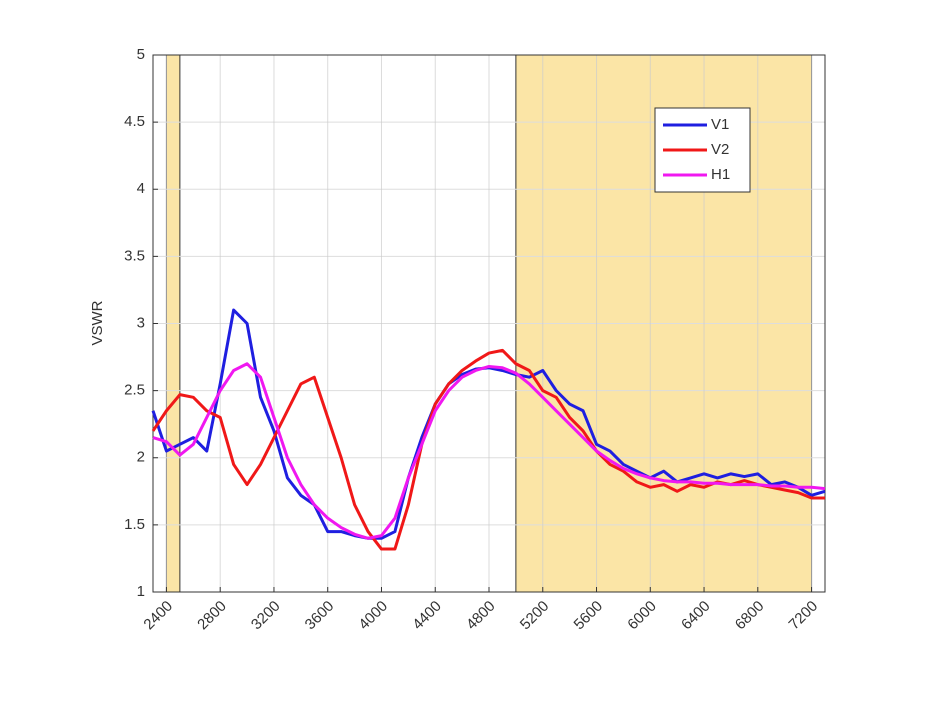 The image size is (933, 705). Describe the element at coordinates (720, 124) in the screenshot. I see `legend-label: V1` at that location.